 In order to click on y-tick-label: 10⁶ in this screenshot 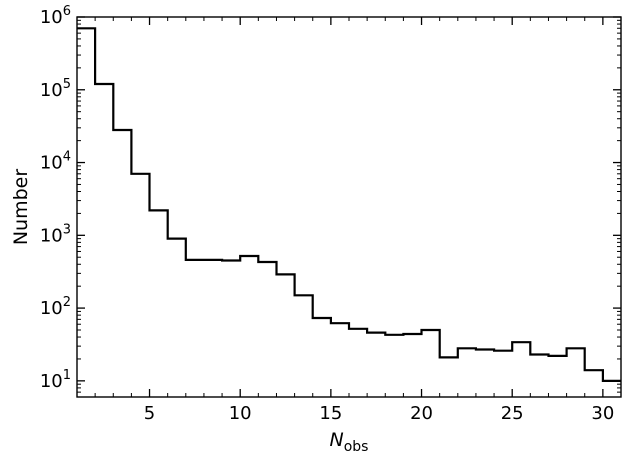, I will do `click(55, 16)`.